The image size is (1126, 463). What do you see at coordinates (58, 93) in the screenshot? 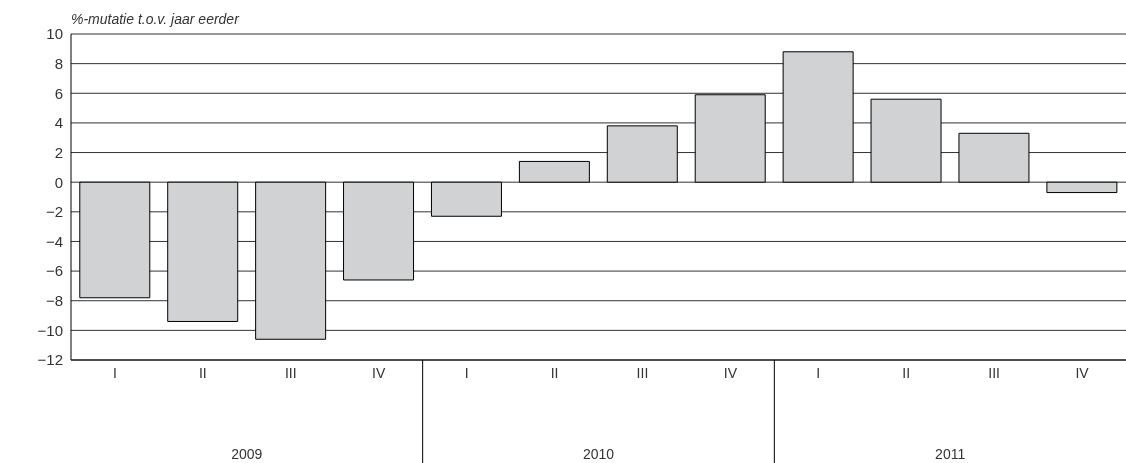
I see `y-tick-label: 6` at bounding box center [58, 93].